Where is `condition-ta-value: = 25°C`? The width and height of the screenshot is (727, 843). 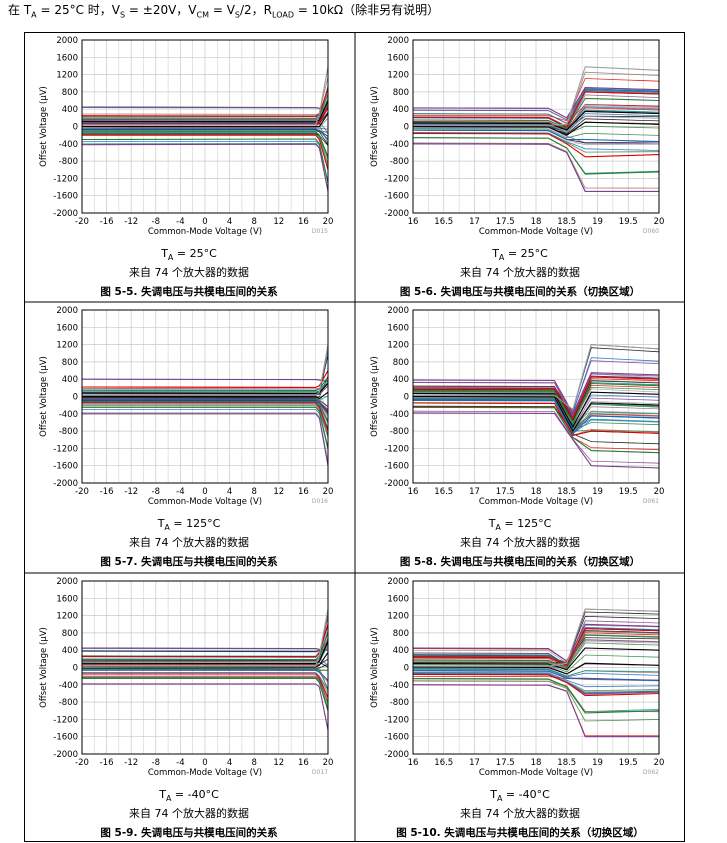
condition-ta-value: = 25°C is located at coordinates (195, 253).